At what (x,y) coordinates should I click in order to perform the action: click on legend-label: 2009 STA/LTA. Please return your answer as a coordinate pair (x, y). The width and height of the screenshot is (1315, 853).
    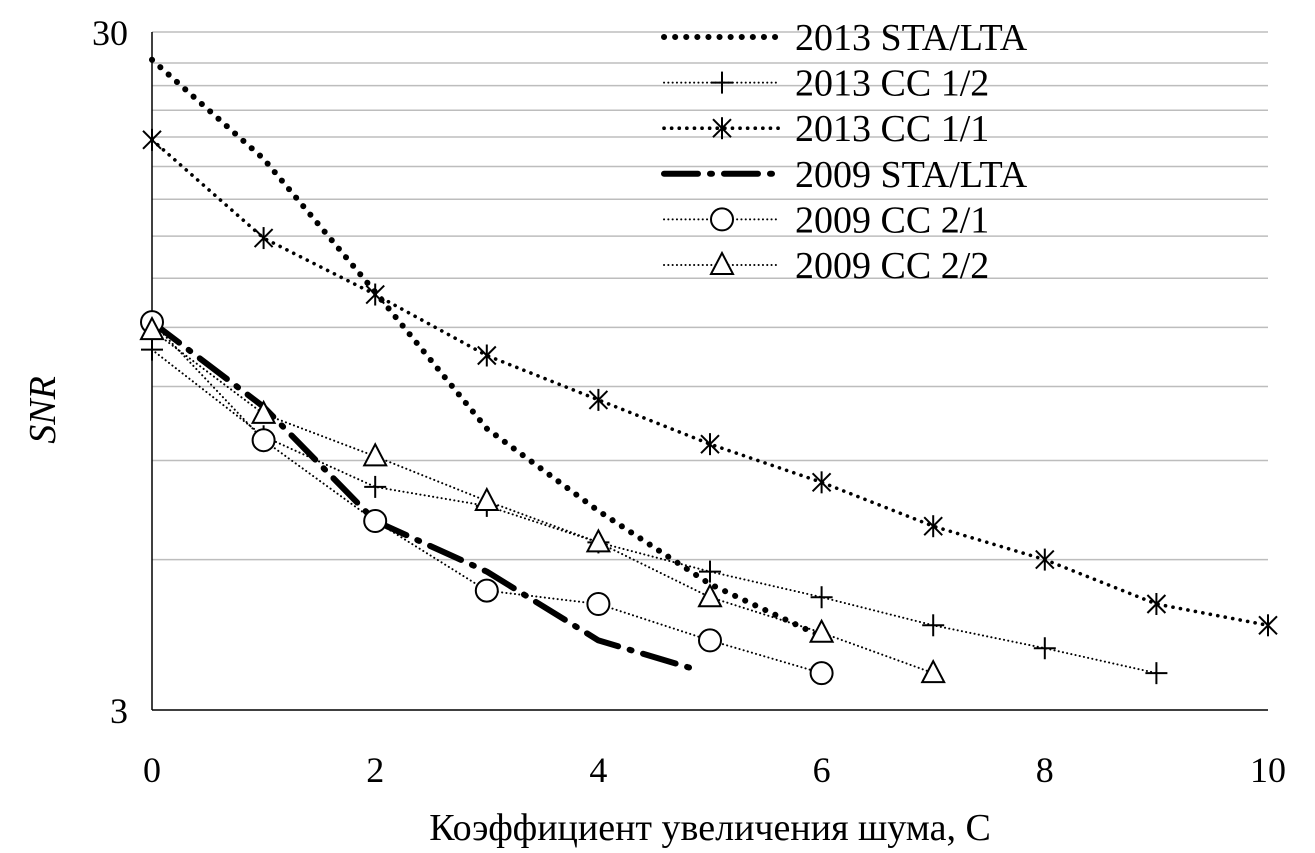
    Looking at the image, I should click on (911, 175).